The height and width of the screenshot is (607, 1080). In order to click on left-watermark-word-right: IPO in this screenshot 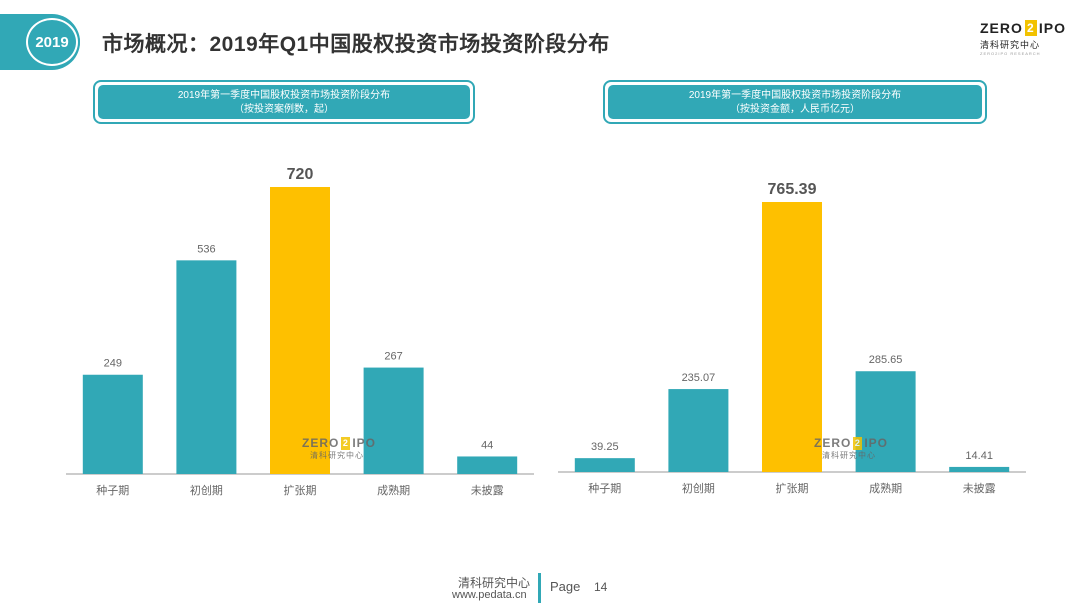, I will do `click(364, 443)`.